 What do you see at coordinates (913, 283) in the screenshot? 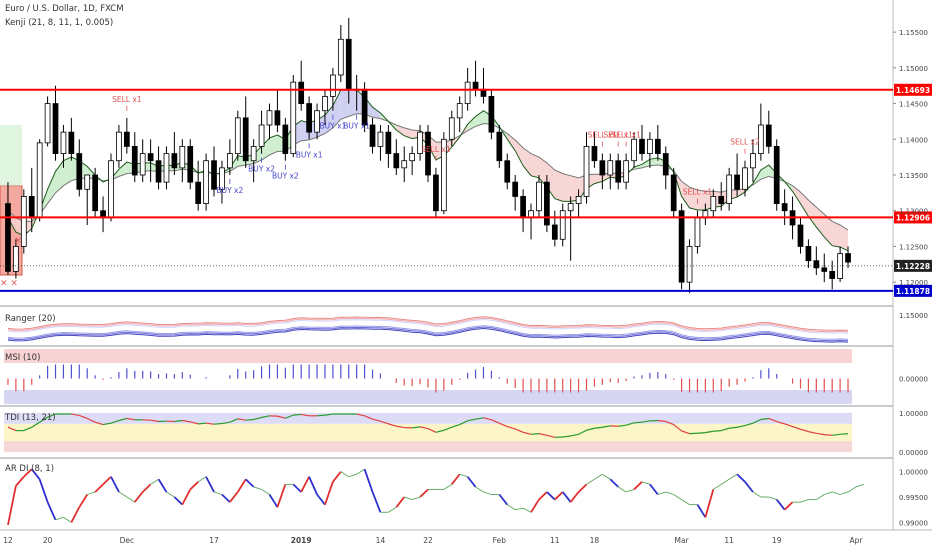
I see `price-tick-label: 1.12000` at bounding box center [913, 283].